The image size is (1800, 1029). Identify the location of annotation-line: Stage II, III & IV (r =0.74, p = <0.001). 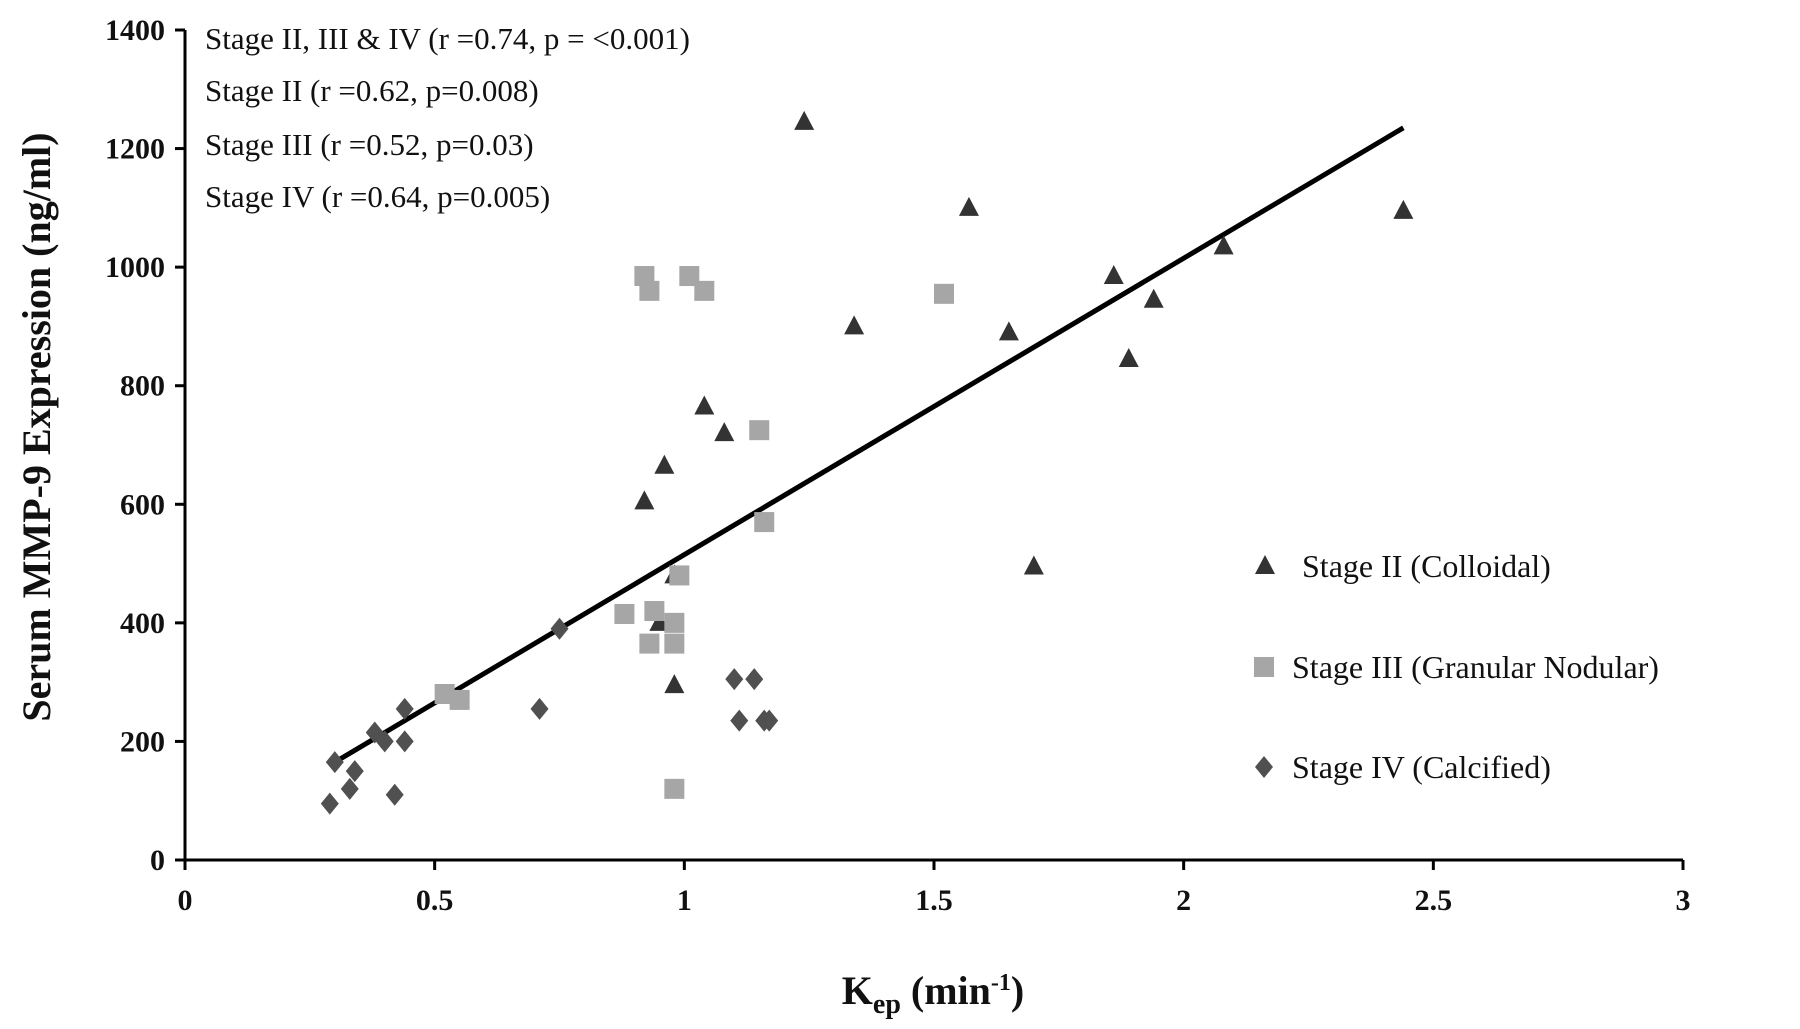
(447, 38).